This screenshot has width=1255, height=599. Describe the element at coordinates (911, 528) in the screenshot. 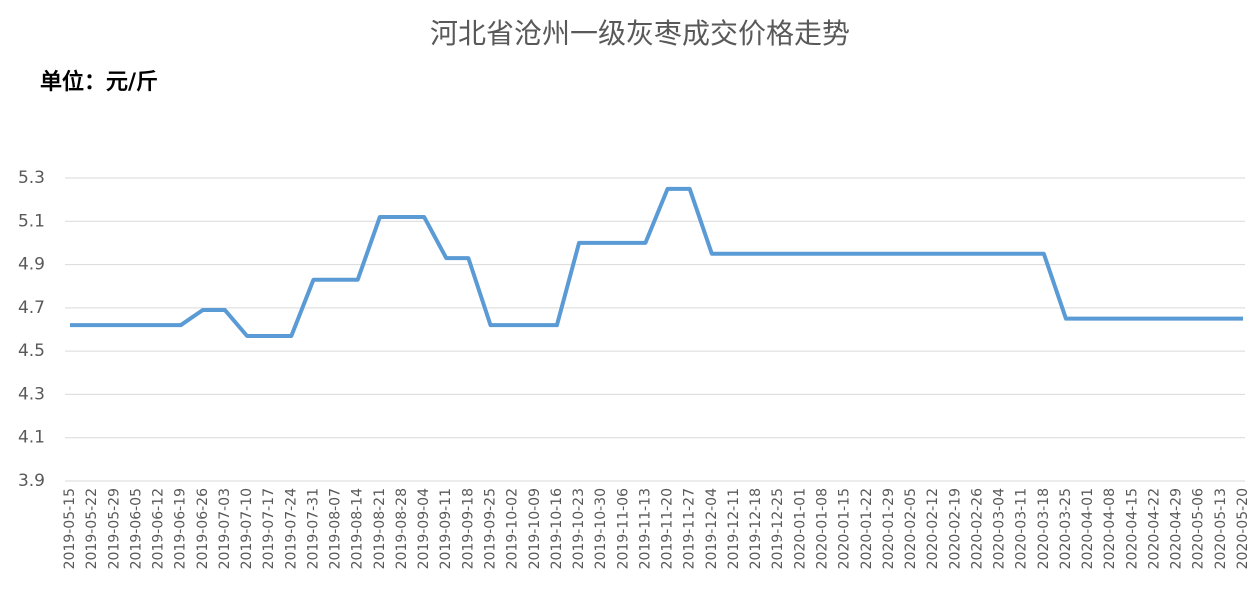

I see `x-tick-label: 2020-02-05` at that location.